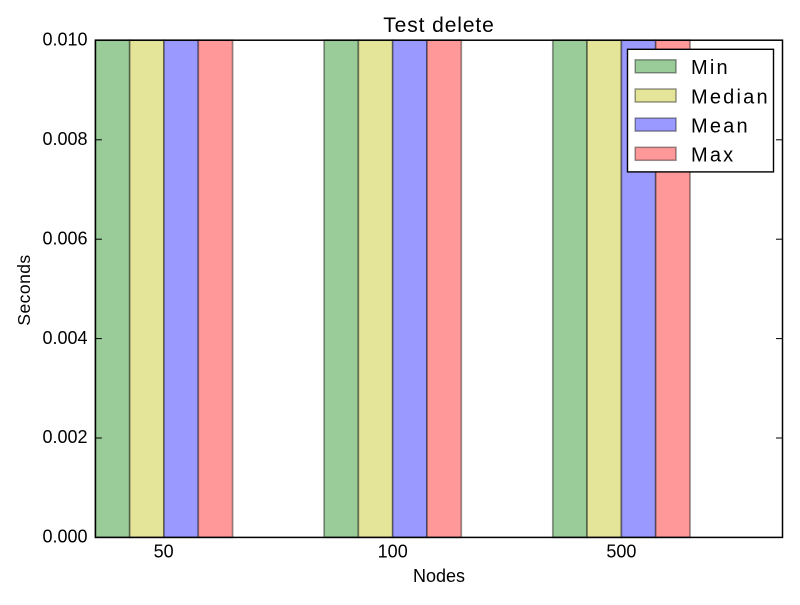  I want to click on svg-text: 0.004, so click(64, 338).